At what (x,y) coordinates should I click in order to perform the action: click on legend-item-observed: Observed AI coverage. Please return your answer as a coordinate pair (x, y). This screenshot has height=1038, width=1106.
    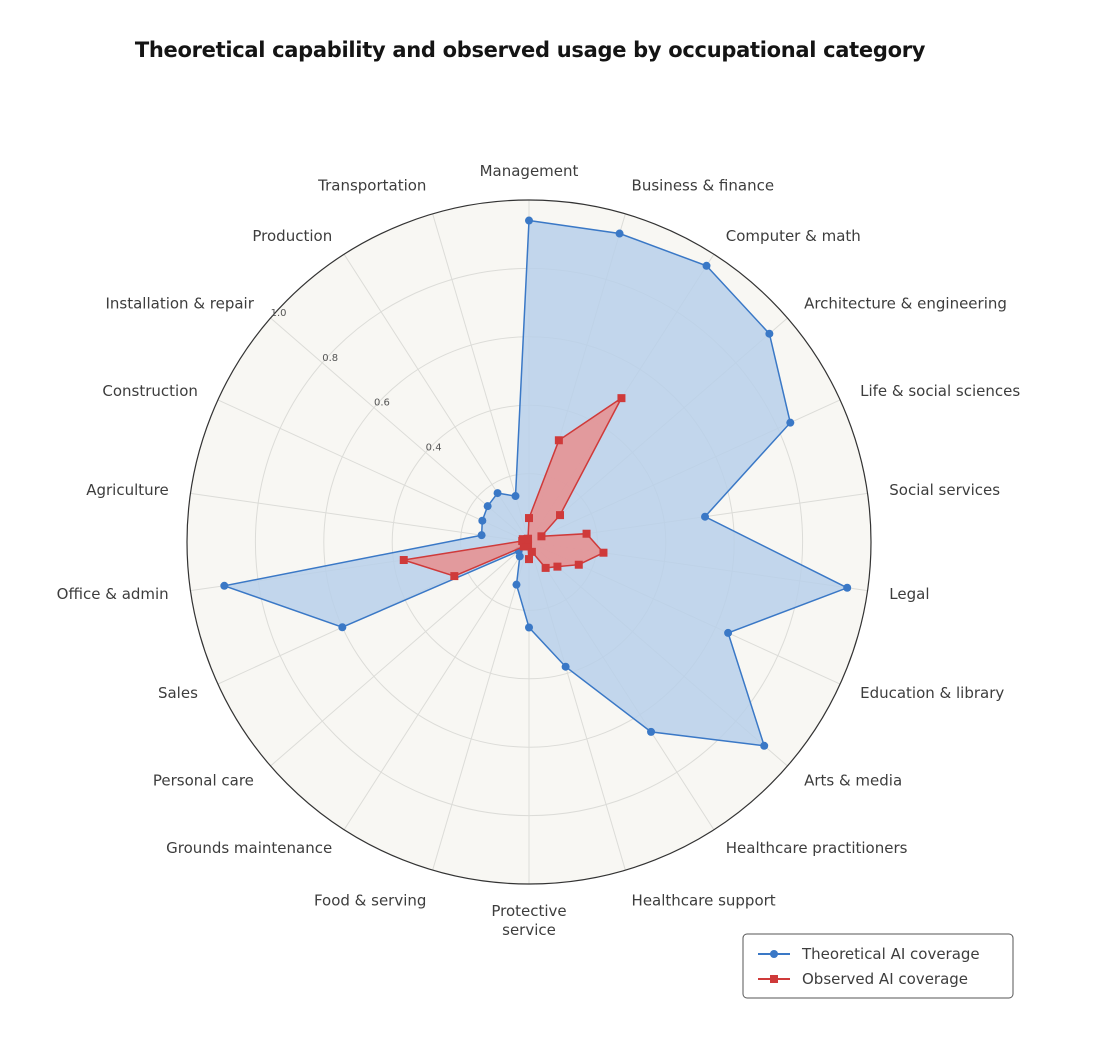
    Looking at the image, I should click on (863, 979).